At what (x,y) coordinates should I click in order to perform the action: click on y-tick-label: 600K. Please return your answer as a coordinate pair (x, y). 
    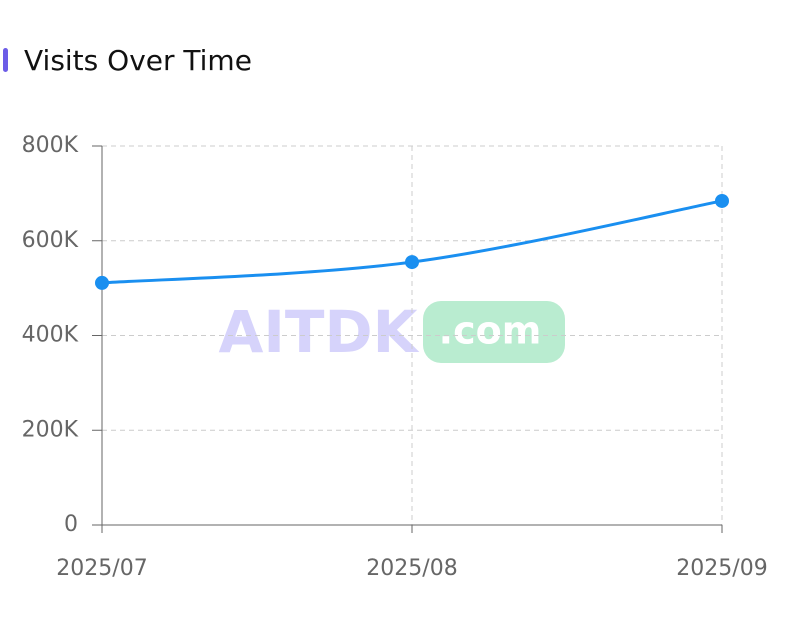
    Looking at the image, I should click on (50, 240).